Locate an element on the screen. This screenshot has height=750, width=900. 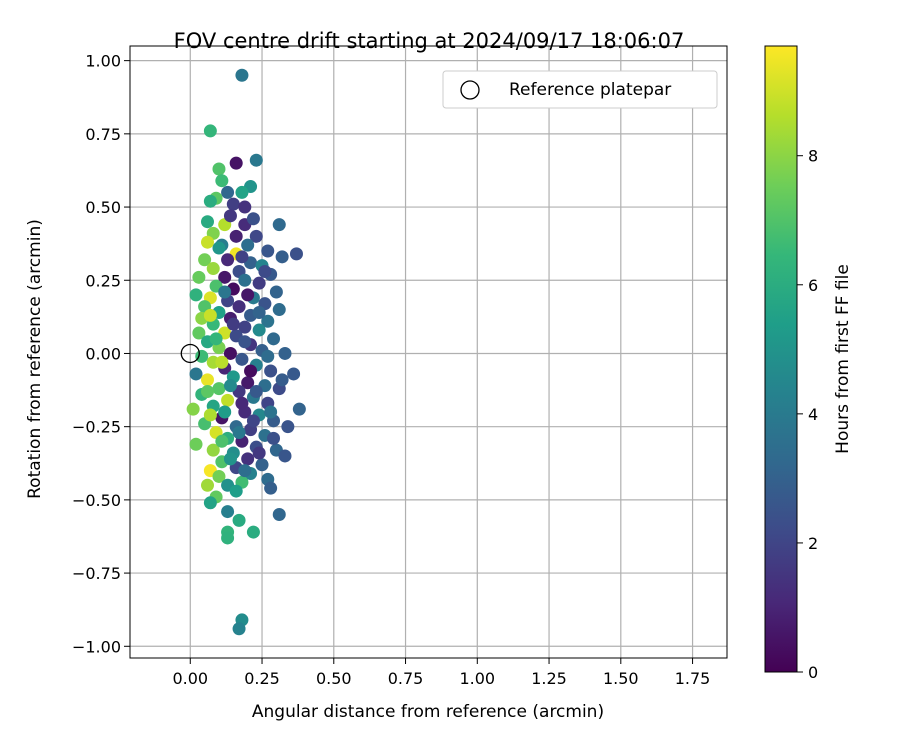
y-axis-ticks: −1.00 −0.75 −0.50 −0.25 0.00 0.25 0.50 0.75 1.00 is located at coordinates (101, 354).